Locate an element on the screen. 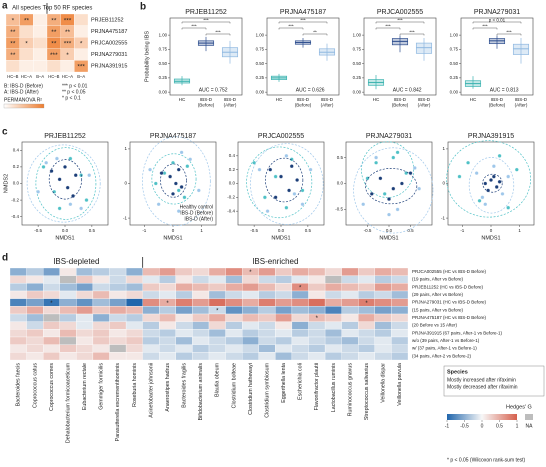  x-tick-label: (Before) is located at coordinates (206, 105).